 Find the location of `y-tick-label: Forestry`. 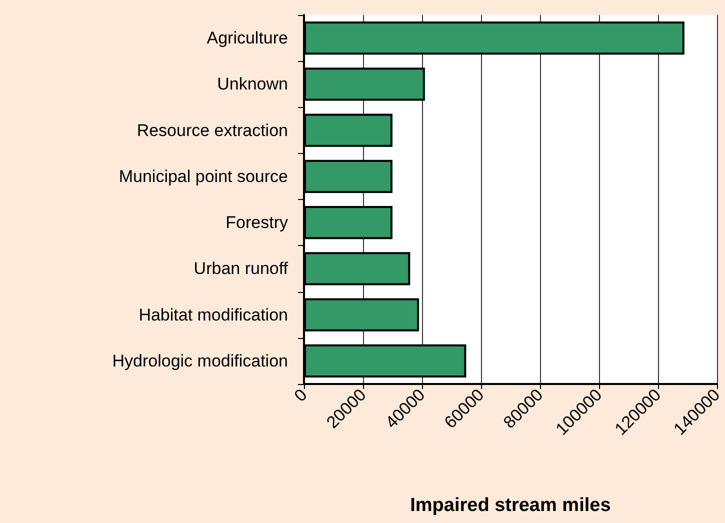

y-tick-label: Forestry is located at coordinates (257, 222).